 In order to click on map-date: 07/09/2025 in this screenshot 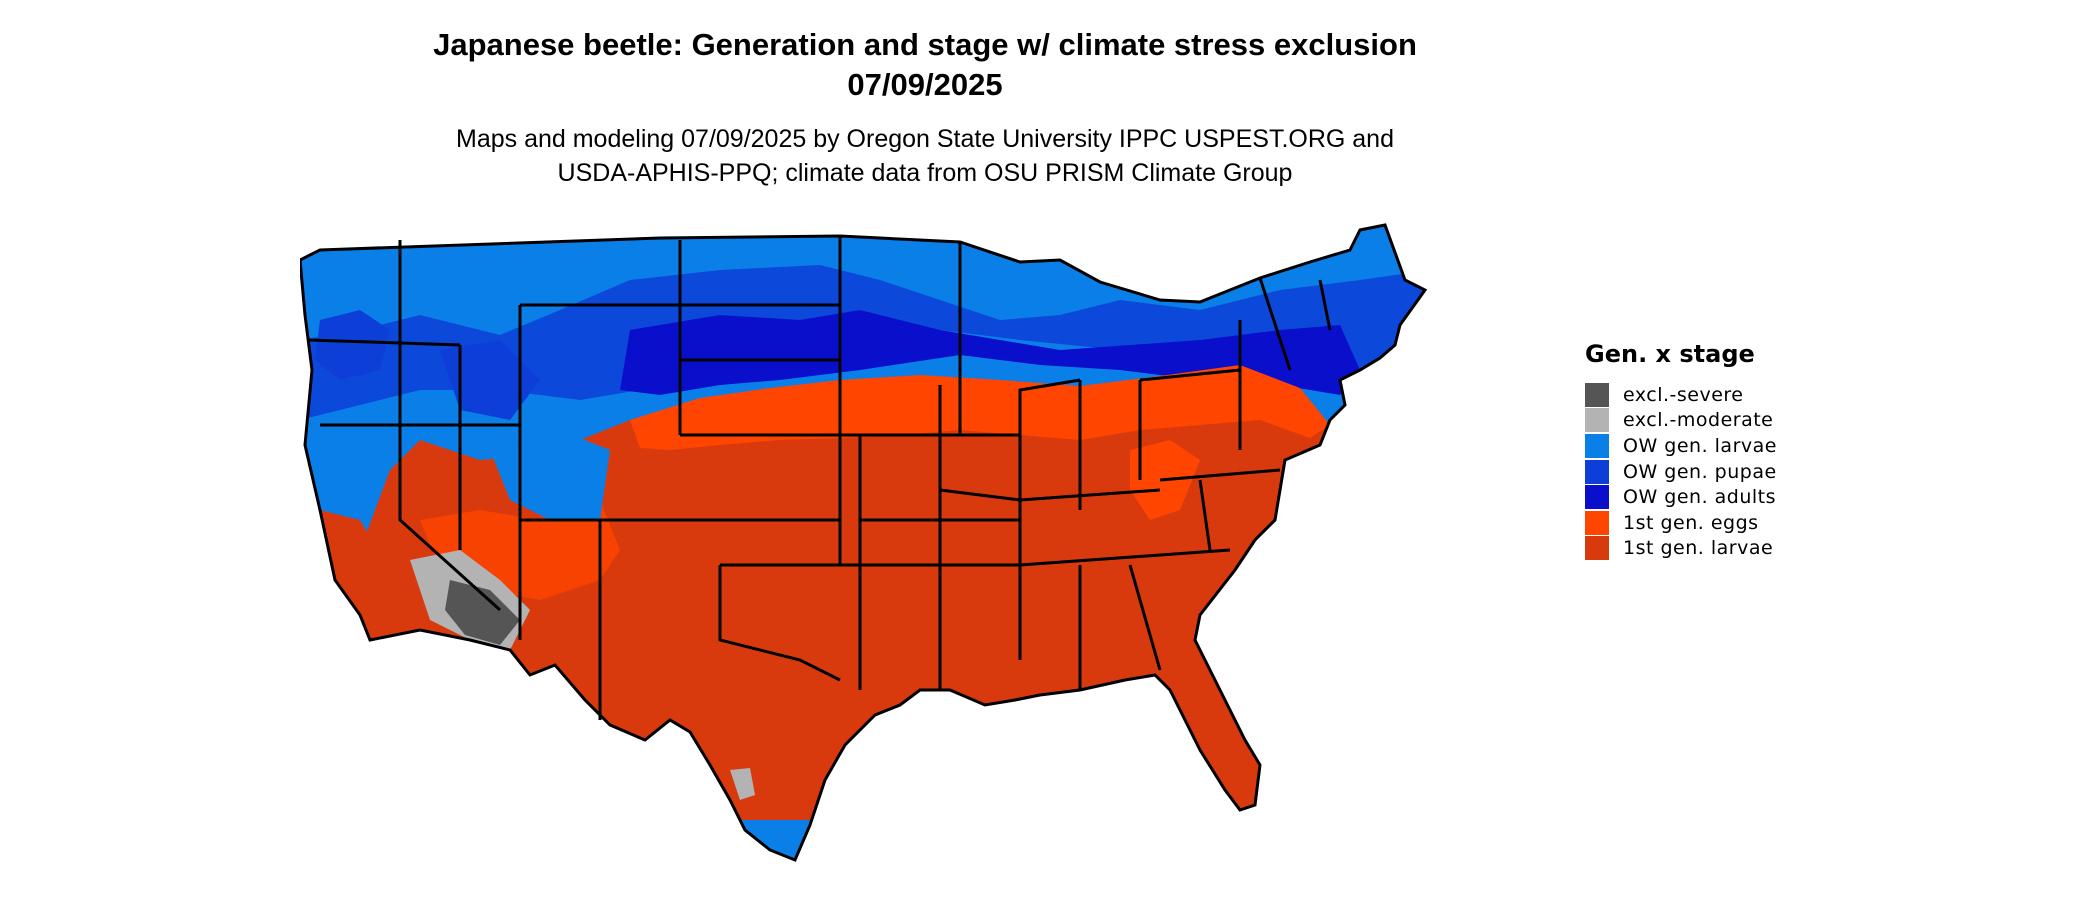, I will do `click(925, 84)`.